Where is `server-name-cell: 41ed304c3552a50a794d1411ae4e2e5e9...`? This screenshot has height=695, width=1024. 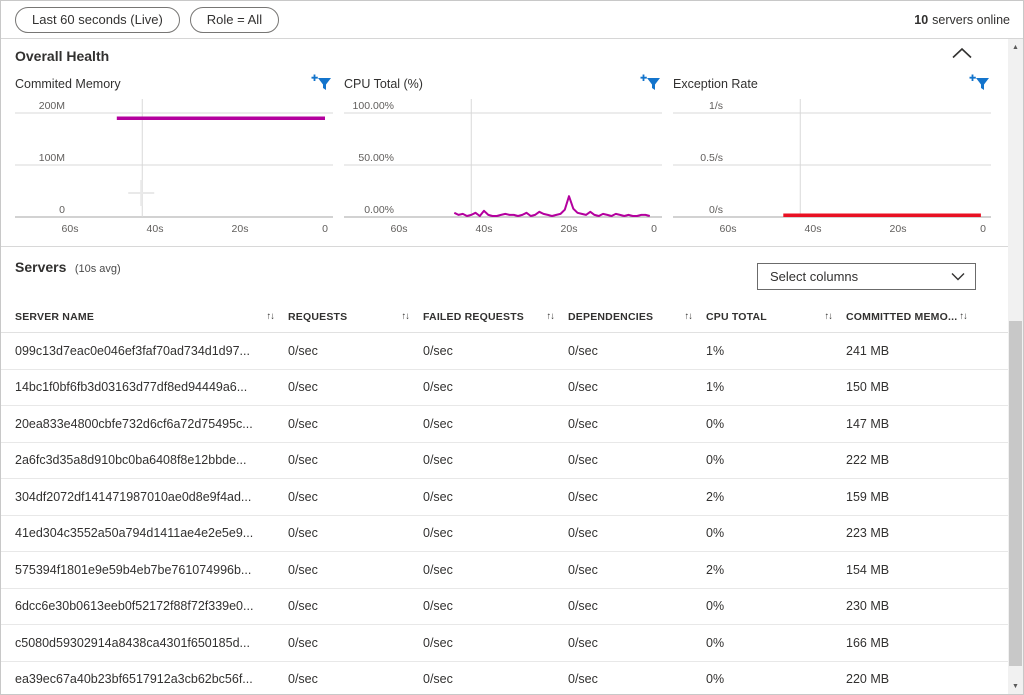
server-name-cell: 41ed304c3552a50a794d1411ae4e2e5e9... is located at coordinates (134, 533).